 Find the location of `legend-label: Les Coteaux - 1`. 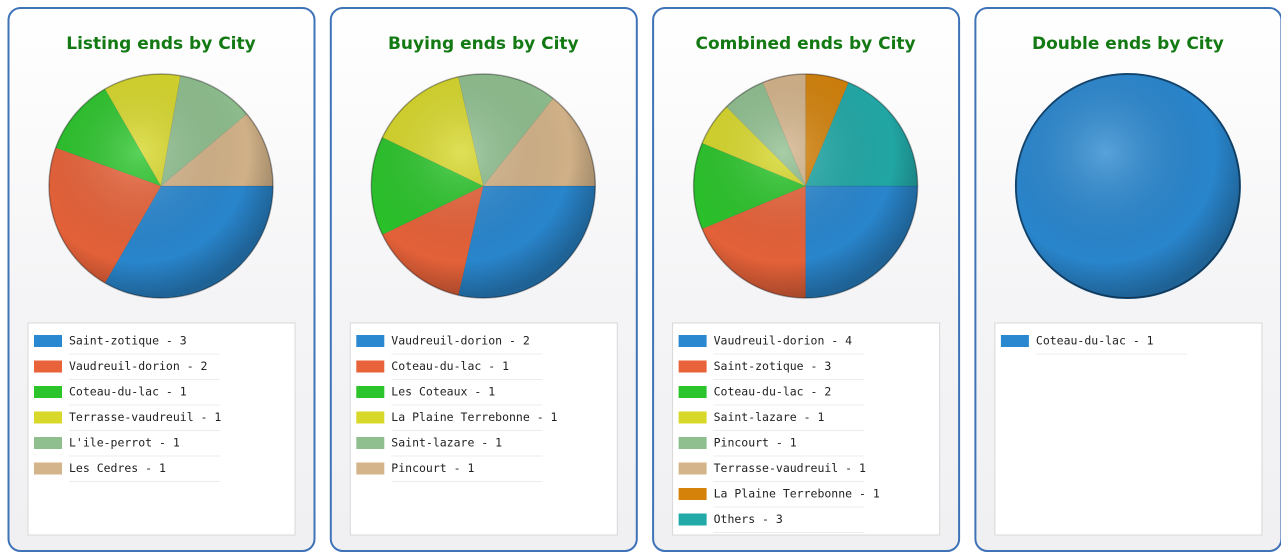

legend-label: Les Coteaux - 1 is located at coordinates (443, 392).